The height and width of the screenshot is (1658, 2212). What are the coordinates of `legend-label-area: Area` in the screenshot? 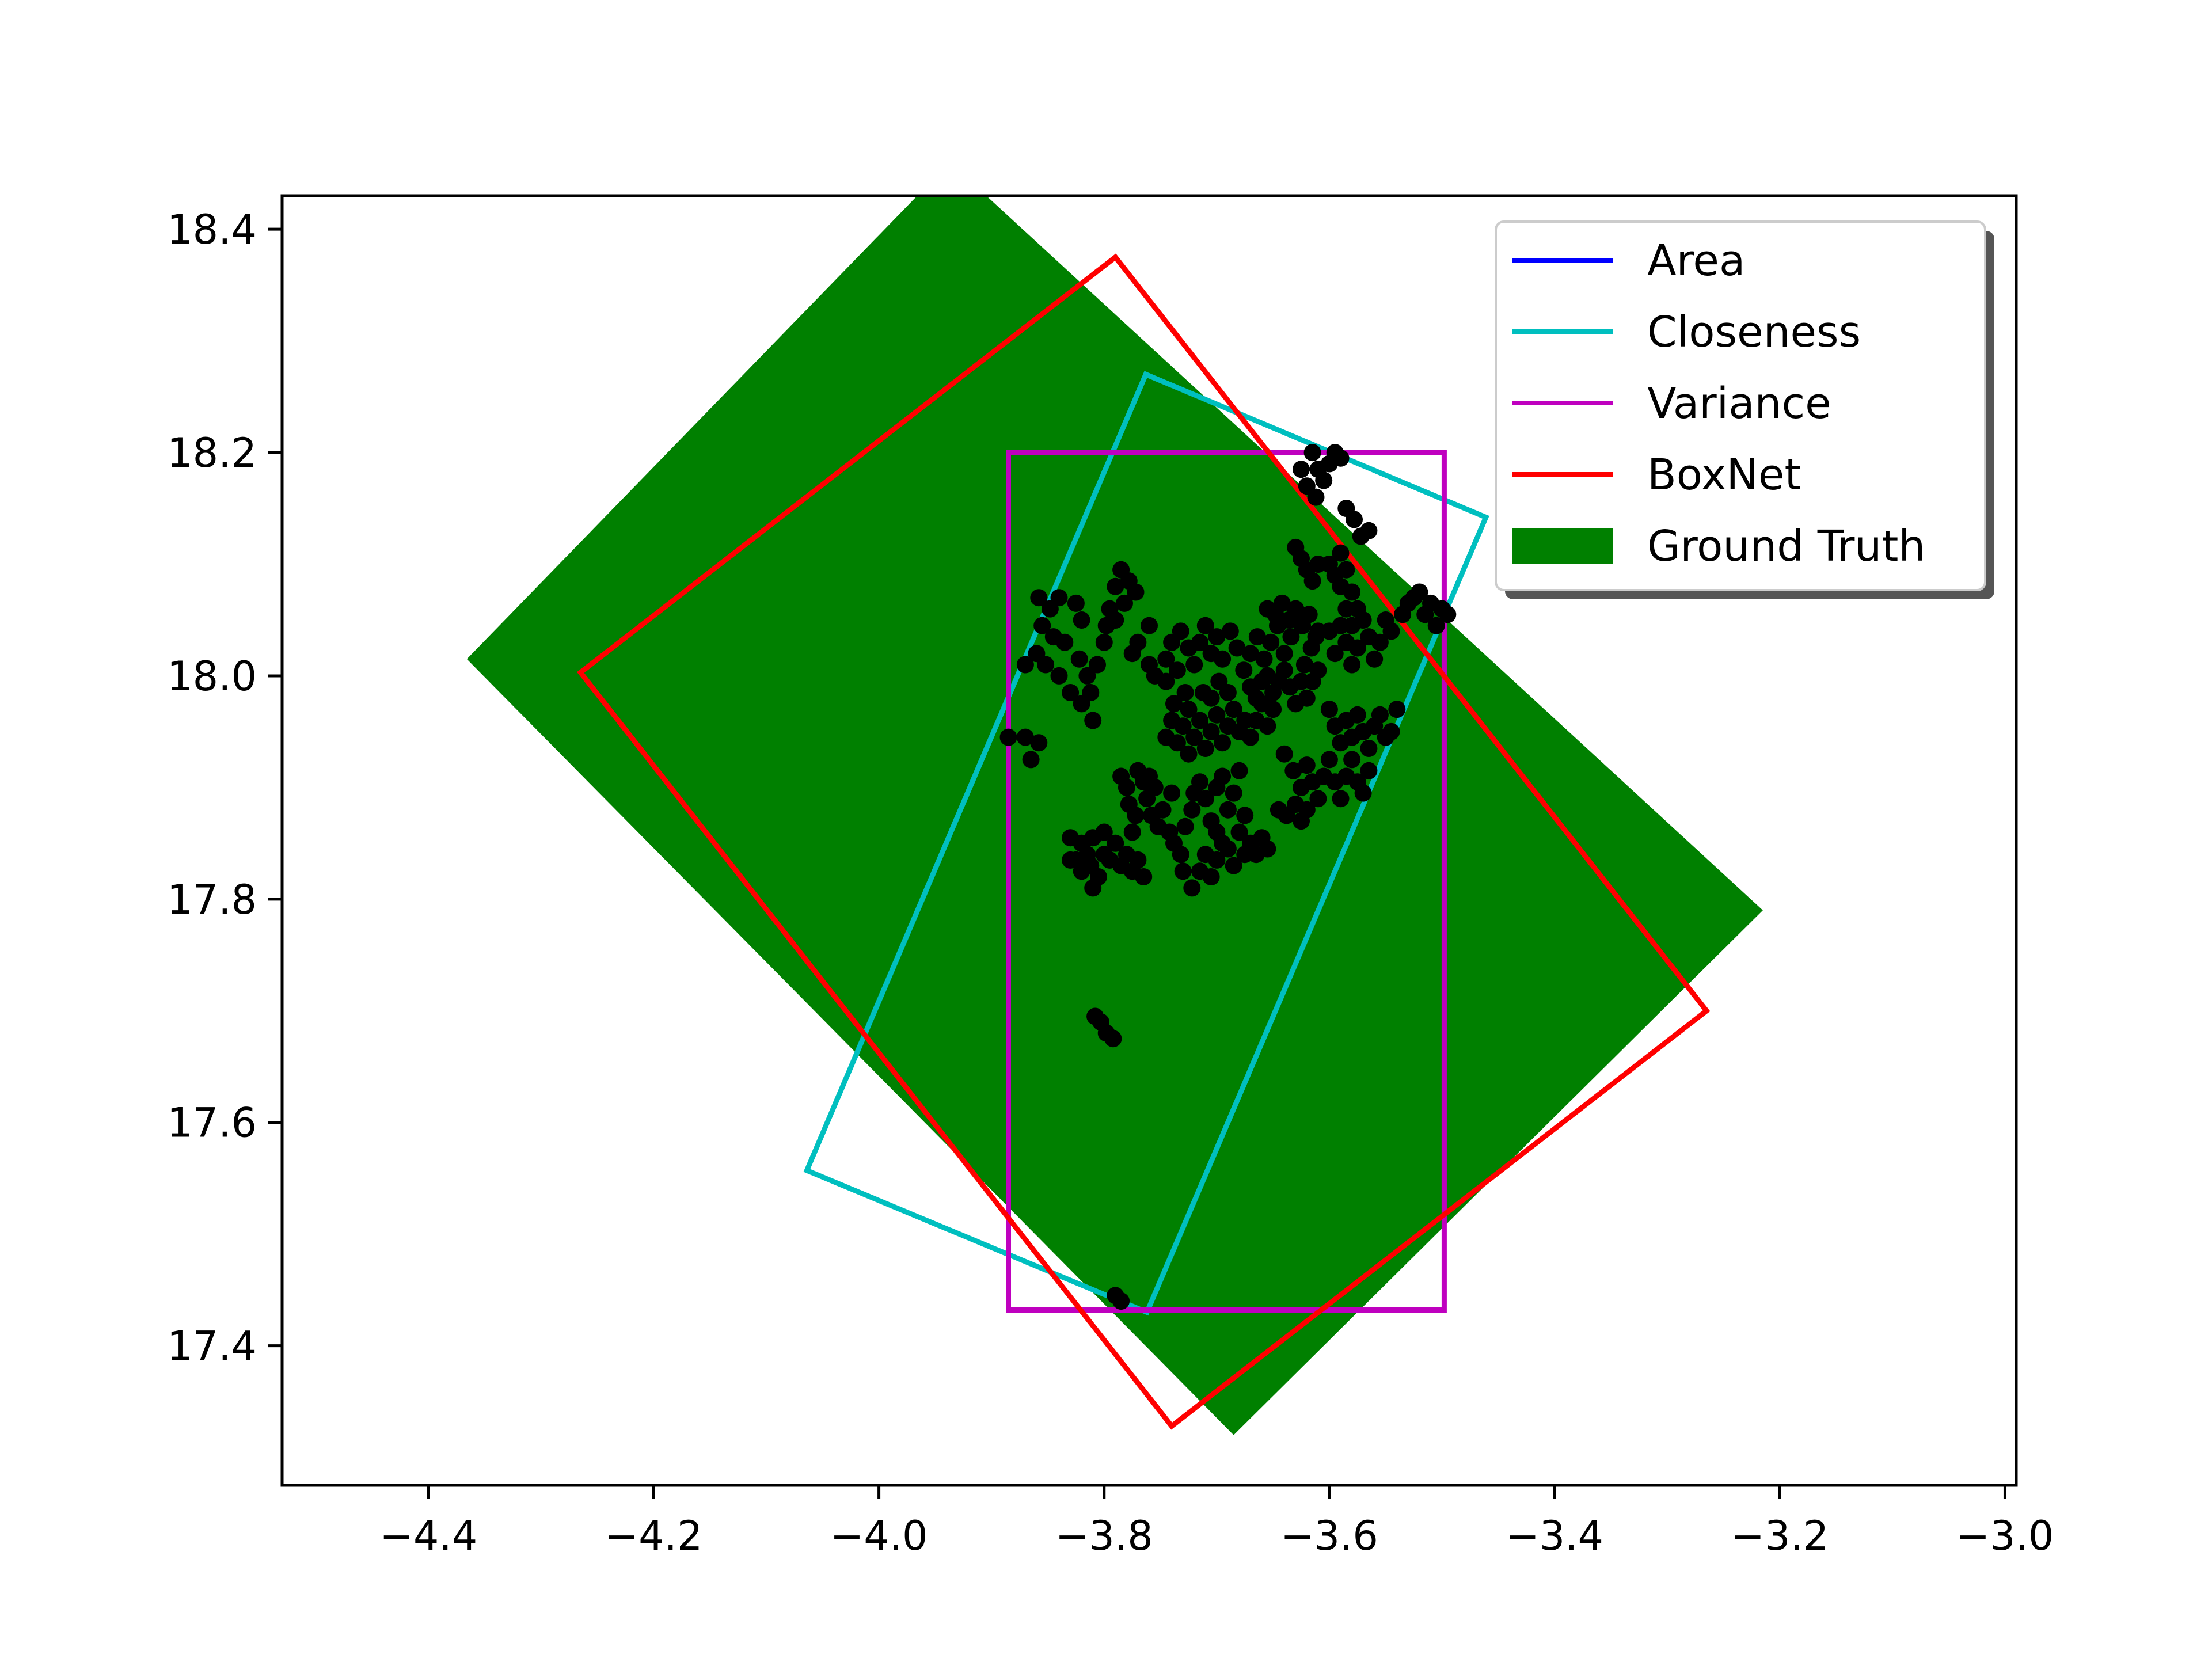 It's located at (1696, 261).